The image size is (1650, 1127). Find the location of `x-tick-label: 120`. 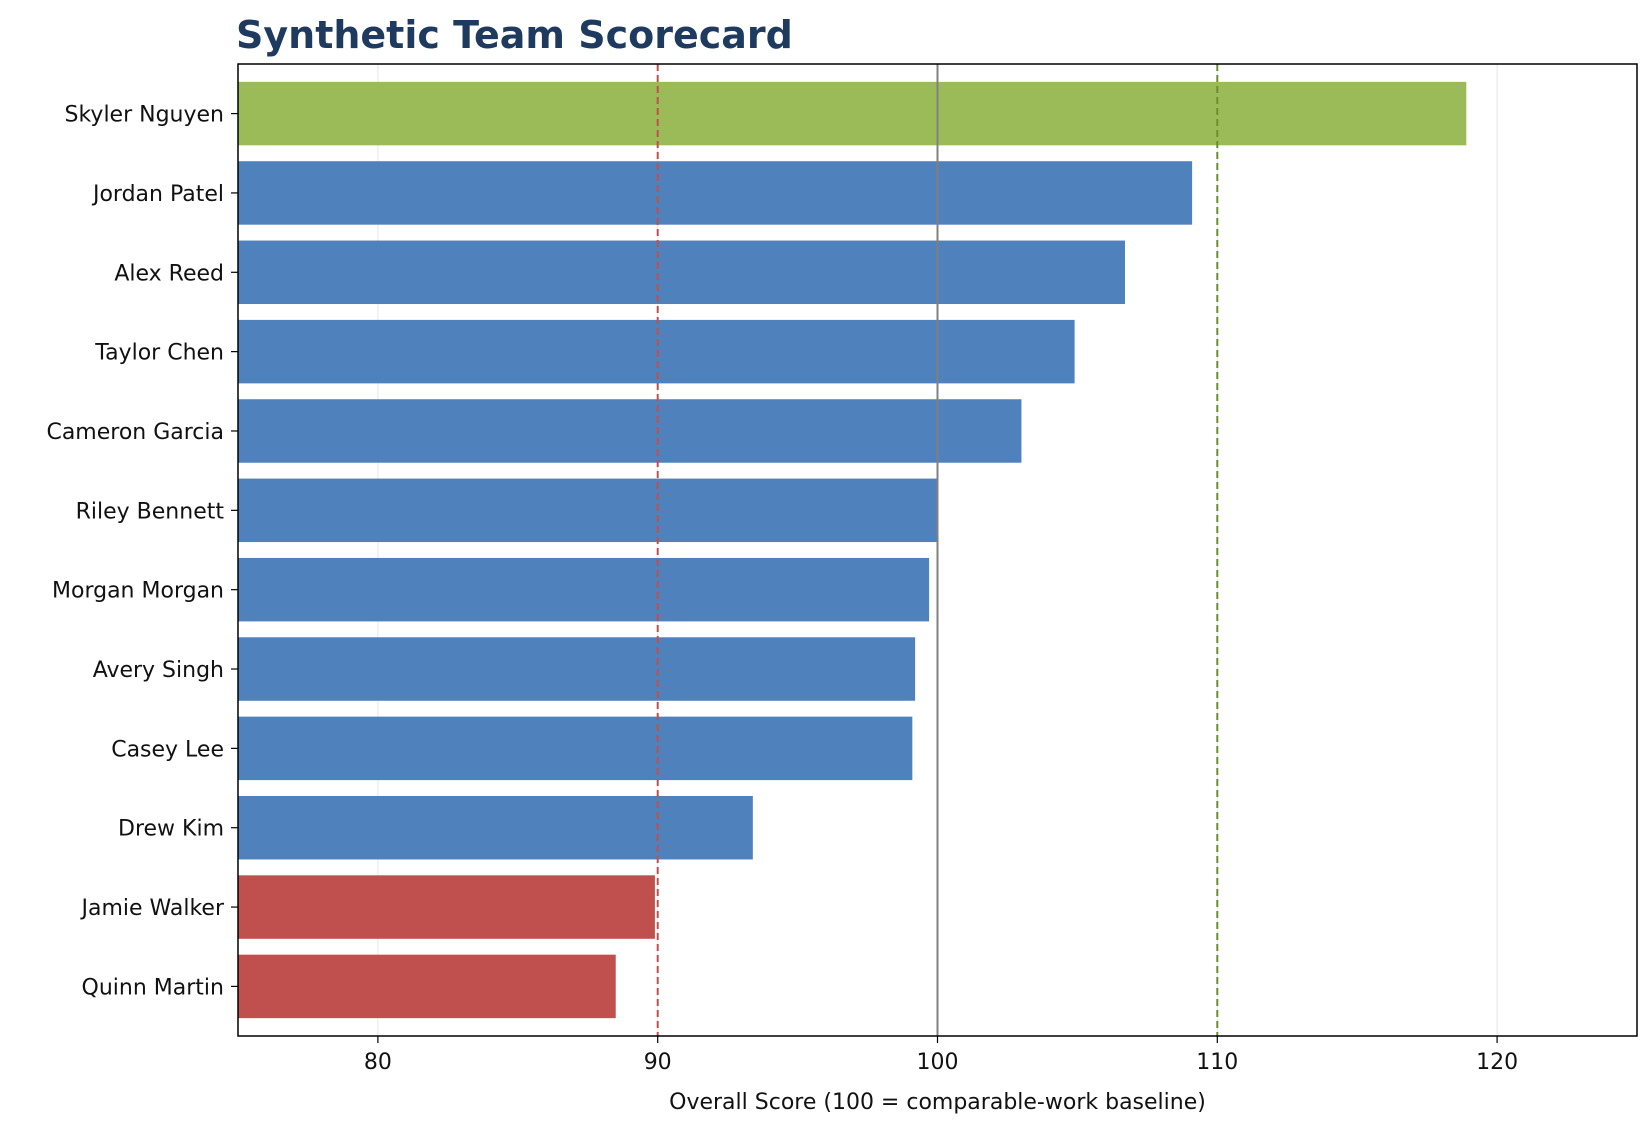

x-tick-label: 120 is located at coordinates (1497, 1062).